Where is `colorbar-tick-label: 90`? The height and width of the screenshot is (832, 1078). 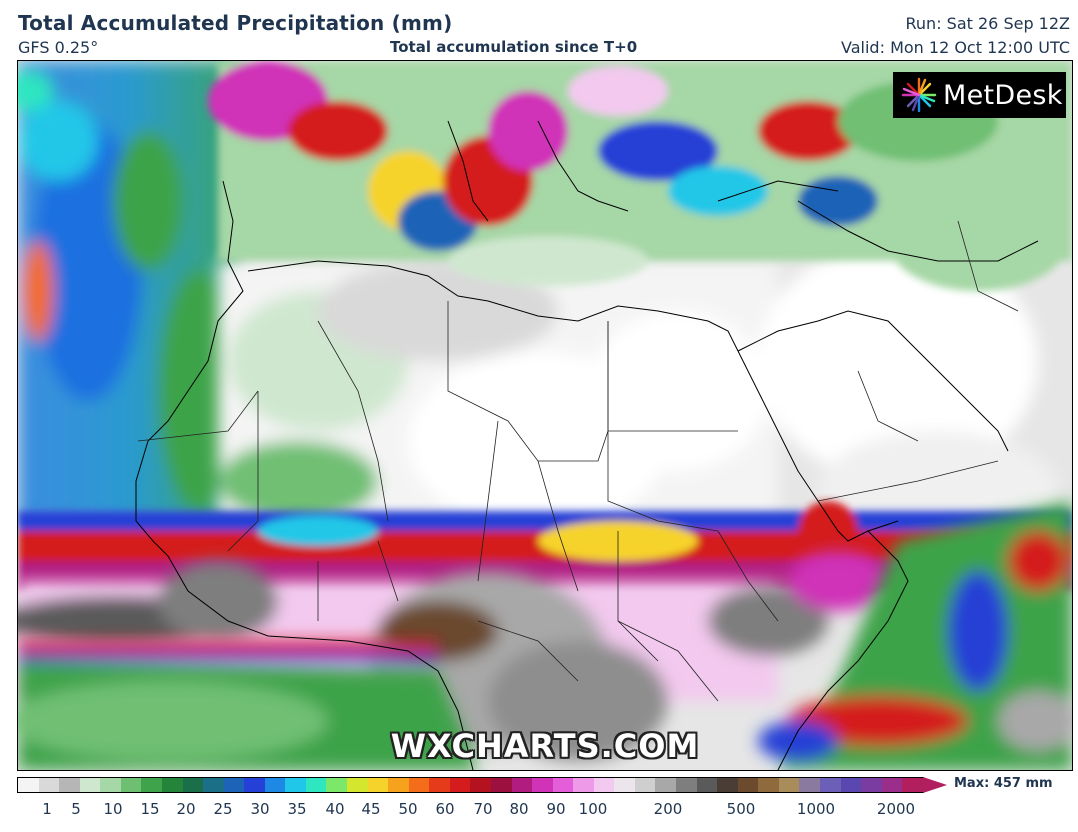 colorbar-tick-label: 90 is located at coordinates (556, 809).